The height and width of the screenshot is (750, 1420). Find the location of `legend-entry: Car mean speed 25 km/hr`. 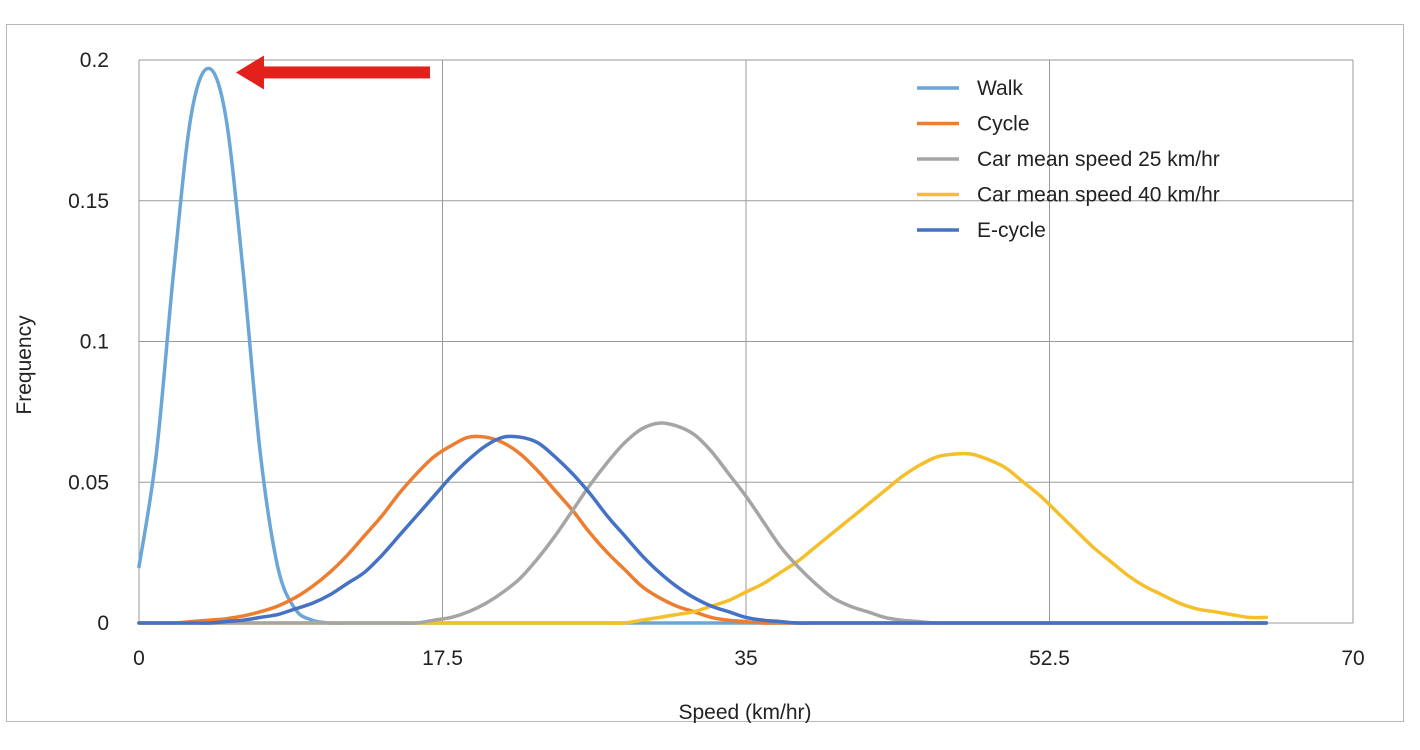

legend-entry: Car mean speed 25 km/hr is located at coordinates (1098, 159).